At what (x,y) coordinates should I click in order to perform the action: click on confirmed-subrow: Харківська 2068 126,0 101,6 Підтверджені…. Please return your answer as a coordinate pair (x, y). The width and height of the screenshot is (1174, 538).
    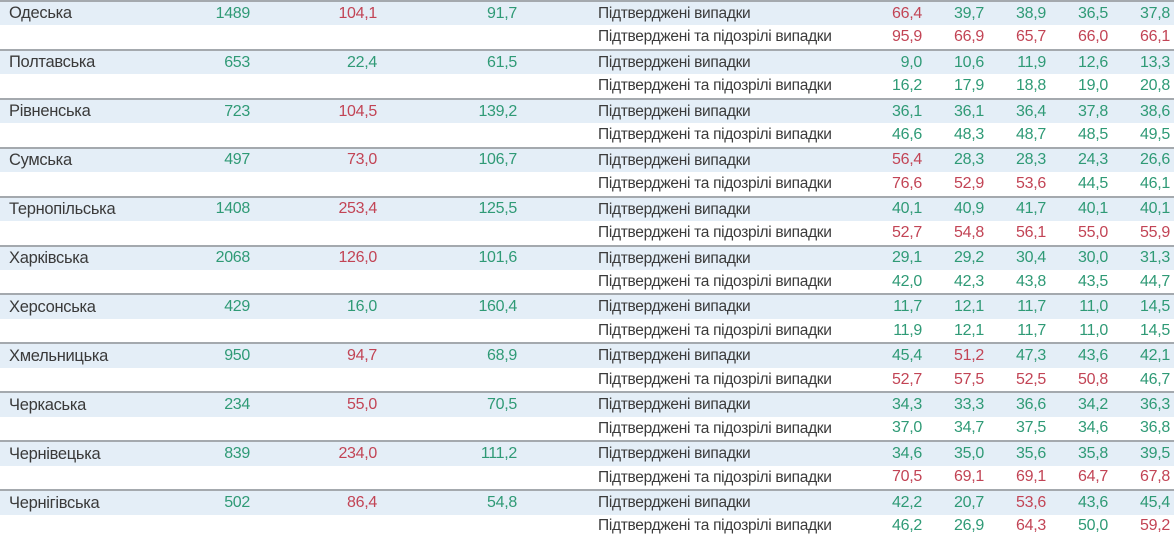
    Looking at the image, I should click on (587, 258).